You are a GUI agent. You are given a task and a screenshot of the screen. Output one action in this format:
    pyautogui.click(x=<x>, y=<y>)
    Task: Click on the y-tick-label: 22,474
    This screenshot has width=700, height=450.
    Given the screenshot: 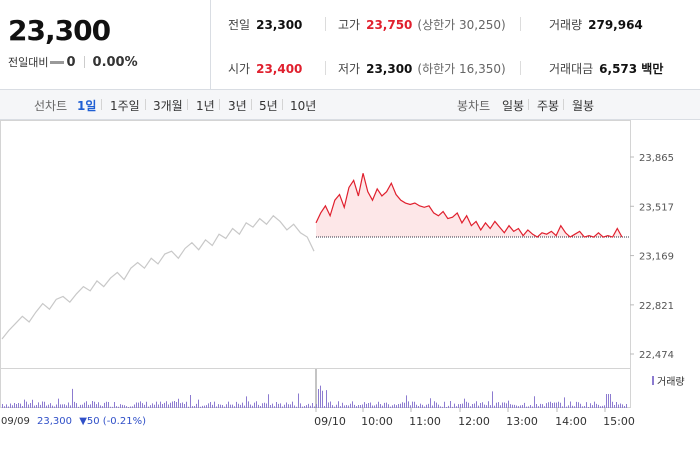 What is the action you would take?
    pyautogui.click(x=656, y=355)
    